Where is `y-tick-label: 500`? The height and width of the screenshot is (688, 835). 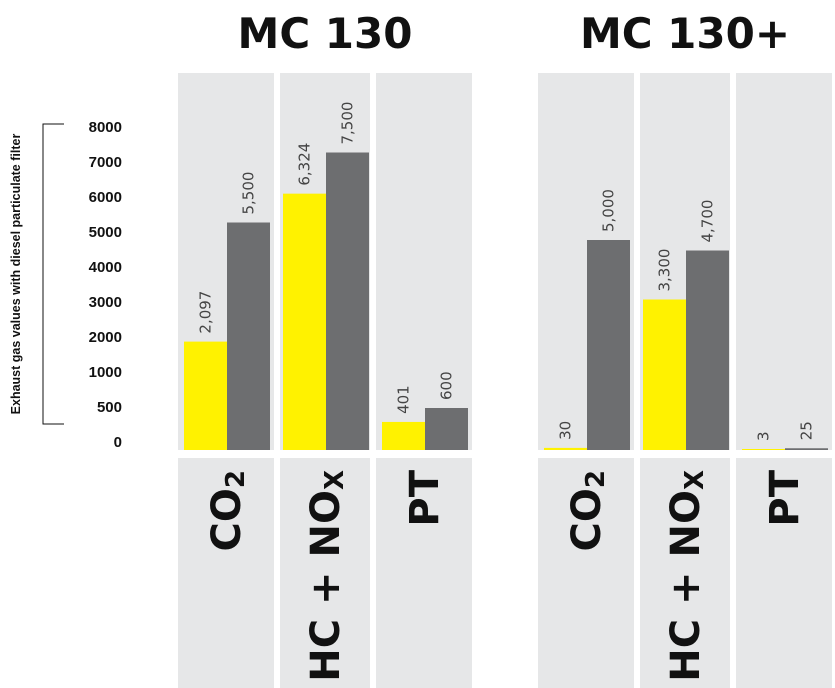
y-tick-label: 500 is located at coordinates (109, 407).